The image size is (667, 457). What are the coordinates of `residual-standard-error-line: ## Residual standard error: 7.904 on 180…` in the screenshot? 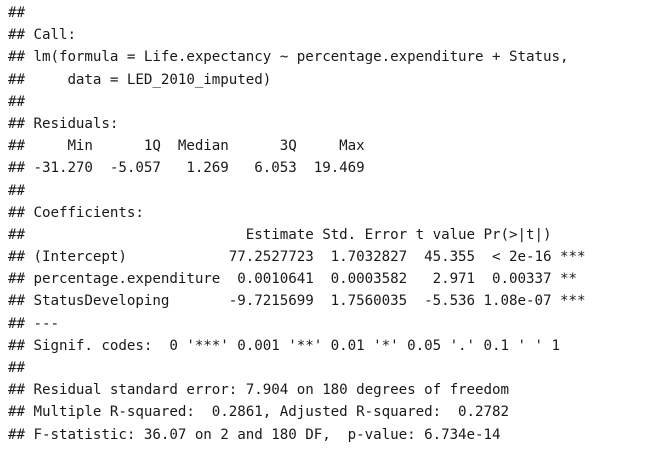 It's located at (259, 390).